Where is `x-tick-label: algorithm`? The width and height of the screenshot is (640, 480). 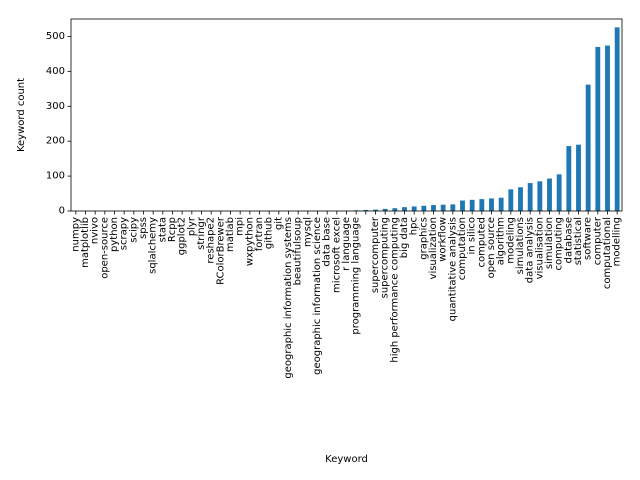 x-tick-label: algorithm is located at coordinates (501, 241).